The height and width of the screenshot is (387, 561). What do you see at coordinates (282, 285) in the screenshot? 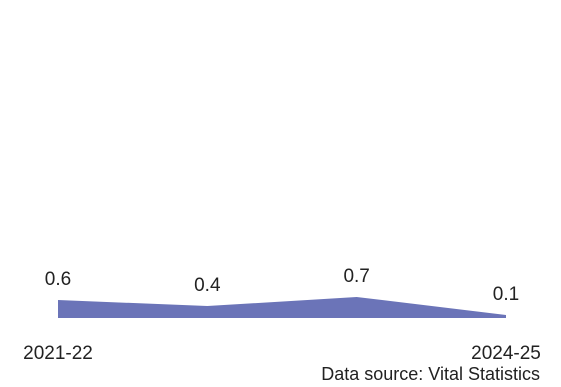
I see `data-label-layer: 0.6 0.4 0.7 0.1` at bounding box center [282, 285].